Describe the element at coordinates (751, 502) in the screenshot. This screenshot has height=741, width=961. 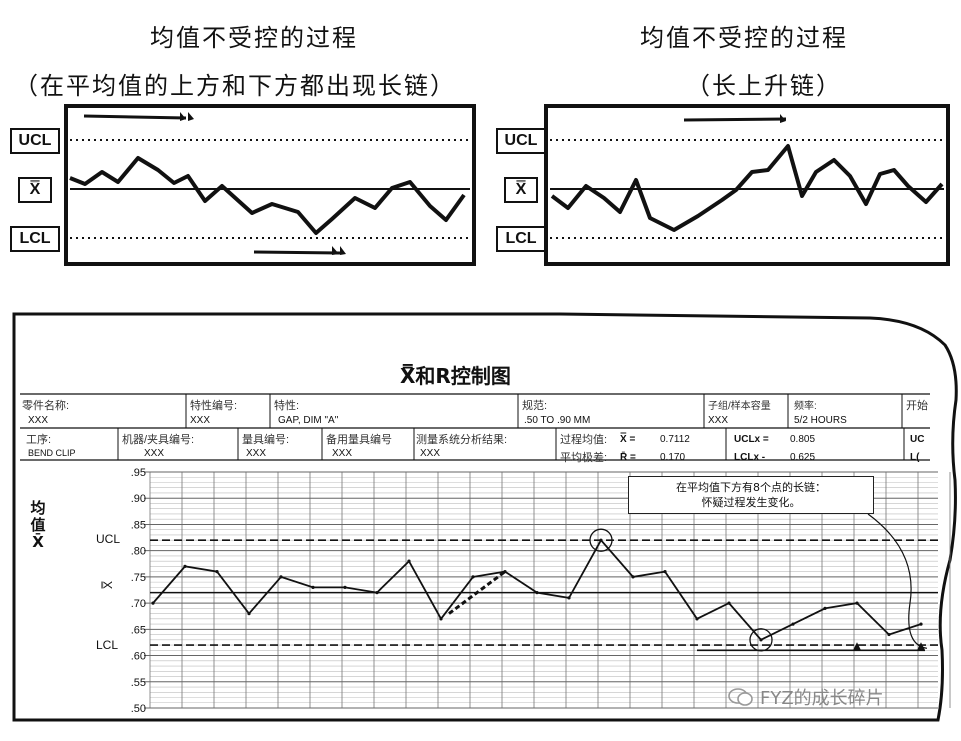
I see `annotation-line-2: 怀疑过程发生变化。` at that location.